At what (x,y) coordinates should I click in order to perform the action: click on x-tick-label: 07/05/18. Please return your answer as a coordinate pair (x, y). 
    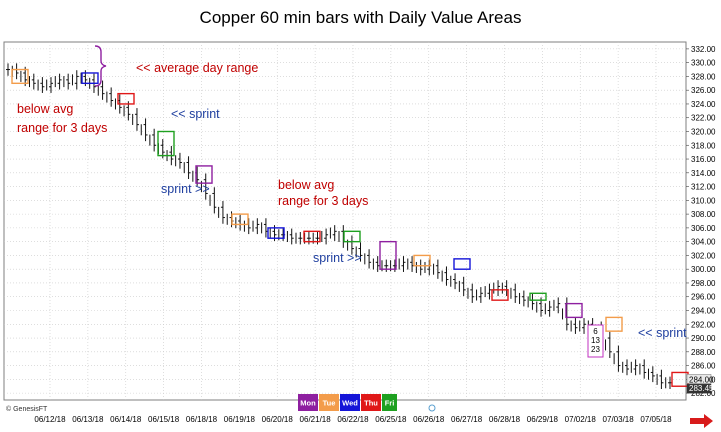
    Looking at the image, I should click on (656, 419).